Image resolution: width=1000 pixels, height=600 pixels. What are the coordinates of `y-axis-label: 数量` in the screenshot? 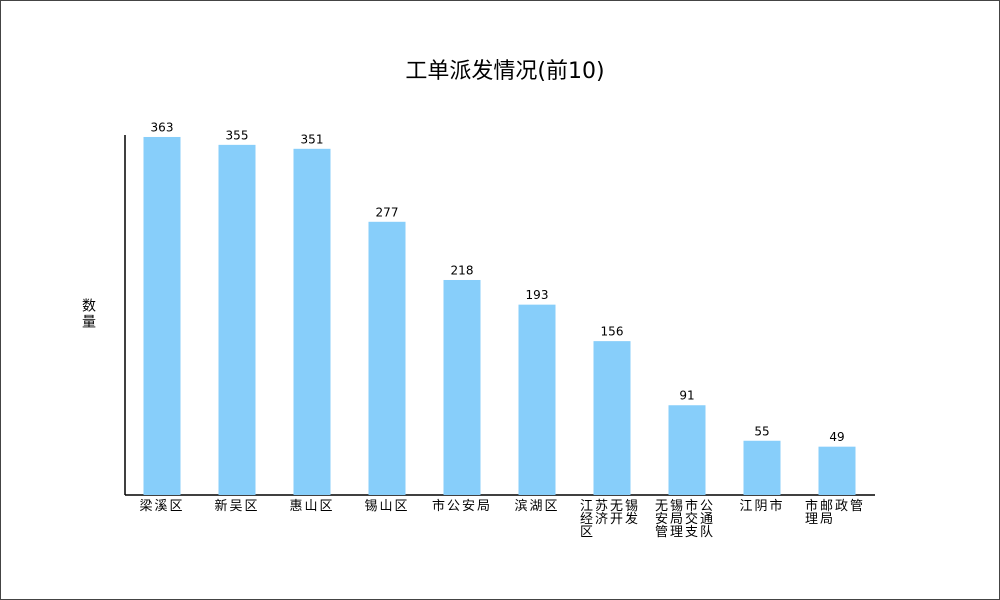 It's located at (88, 314).